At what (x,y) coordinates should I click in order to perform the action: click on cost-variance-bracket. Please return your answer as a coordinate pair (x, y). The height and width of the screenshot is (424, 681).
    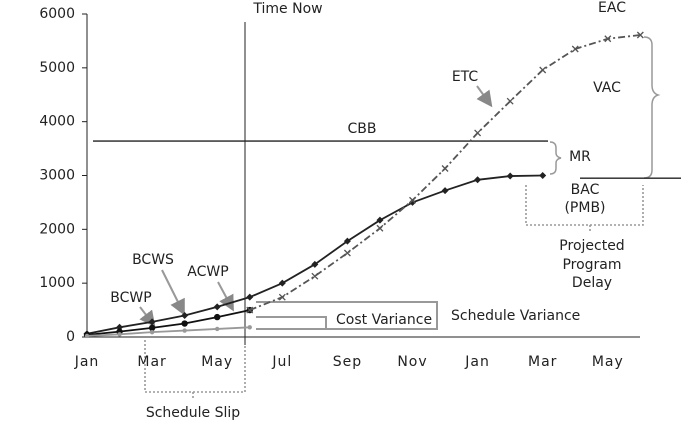
    Looking at the image, I should click on (291, 323).